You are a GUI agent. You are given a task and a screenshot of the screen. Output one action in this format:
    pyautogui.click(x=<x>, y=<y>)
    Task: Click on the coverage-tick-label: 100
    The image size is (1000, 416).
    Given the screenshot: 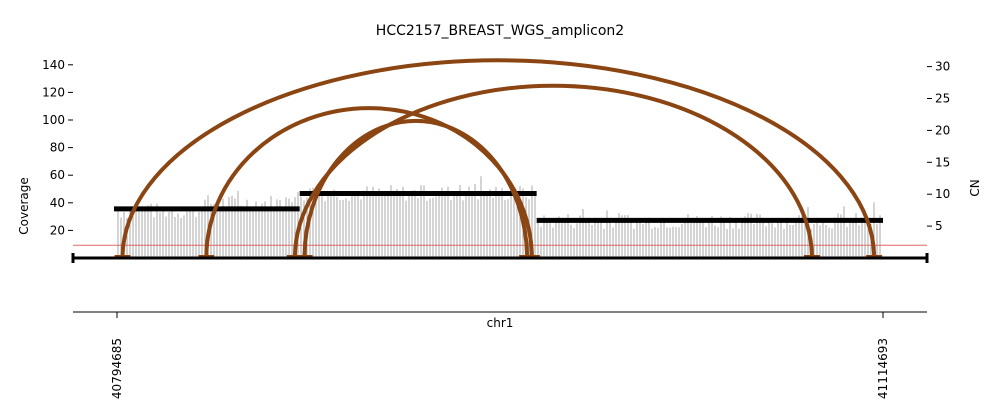 What is the action you would take?
    pyautogui.click(x=53, y=120)
    